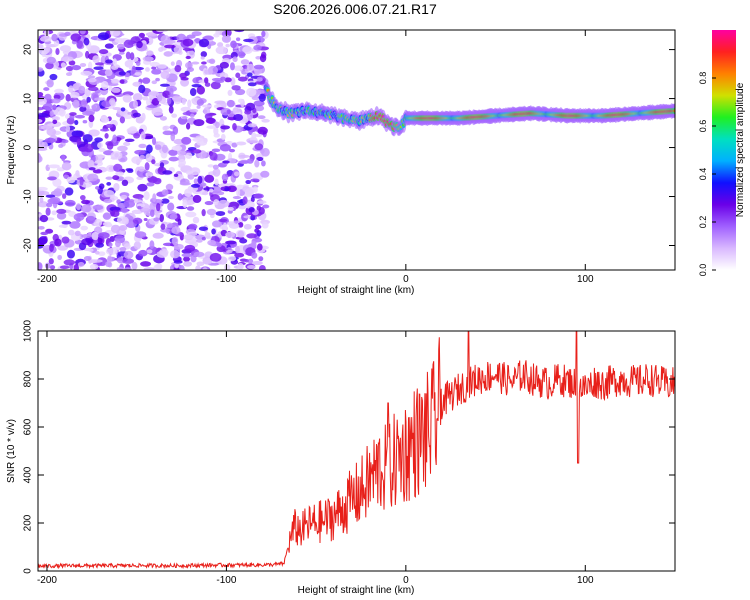 This screenshot has height=600, width=750. Describe the element at coordinates (28, 474) in the screenshot. I see `snr-y-tick-label: 400` at that location.